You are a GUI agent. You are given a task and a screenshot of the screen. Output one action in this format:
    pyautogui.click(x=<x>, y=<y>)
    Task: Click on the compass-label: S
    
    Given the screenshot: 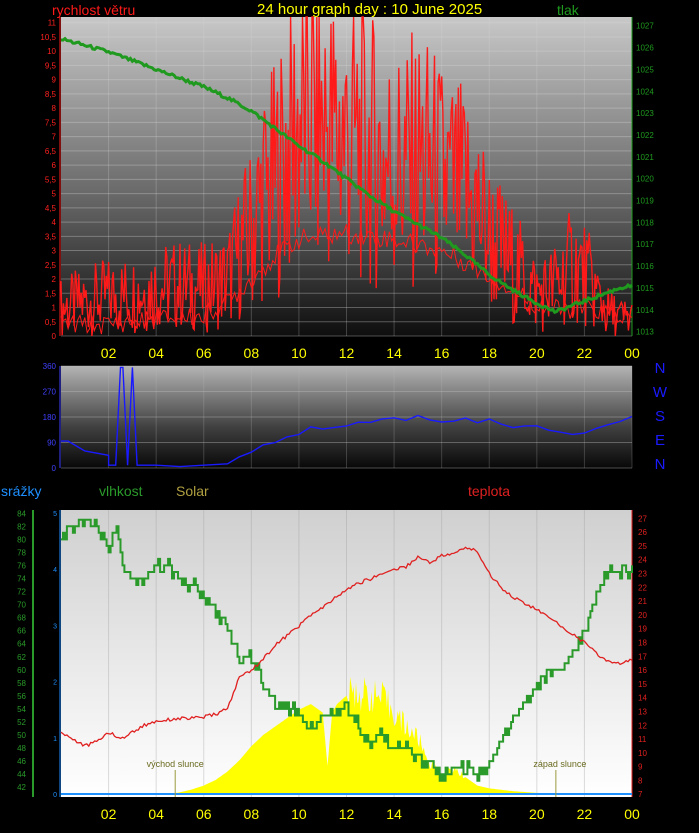 What is the action you would take?
    pyautogui.click(x=660, y=416)
    